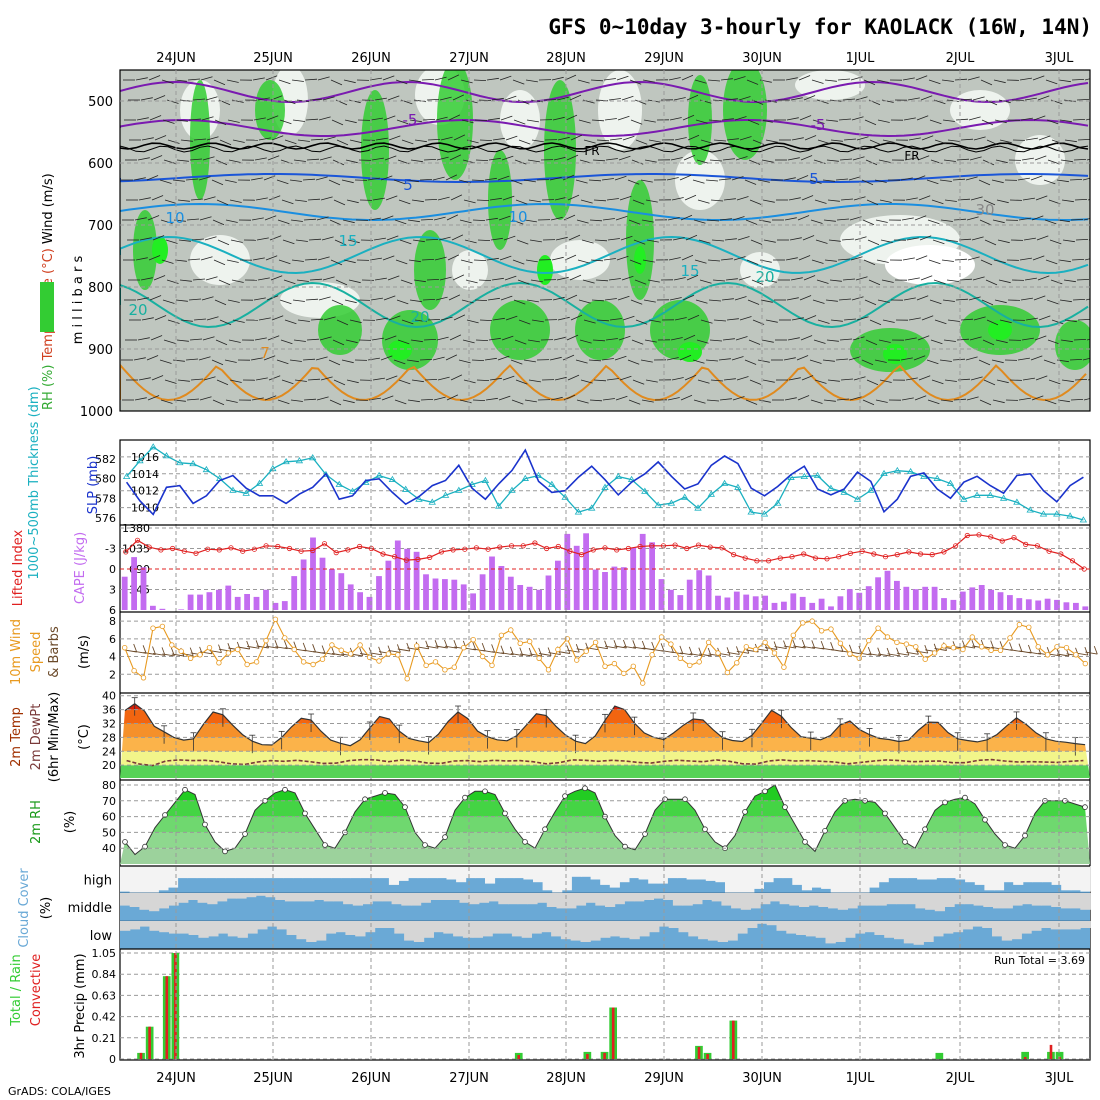 The height and width of the screenshot is (1100, 1100). What do you see at coordinates (109, 710) in the screenshot?
I see `temp-tick: 36` at bounding box center [109, 710].